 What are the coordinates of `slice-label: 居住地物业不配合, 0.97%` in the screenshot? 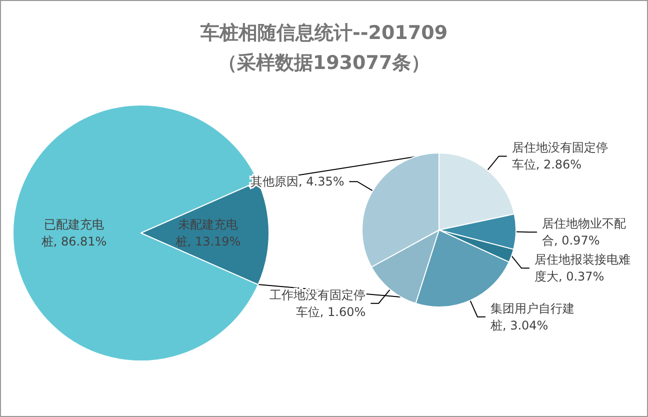 It's located at (584, 232).